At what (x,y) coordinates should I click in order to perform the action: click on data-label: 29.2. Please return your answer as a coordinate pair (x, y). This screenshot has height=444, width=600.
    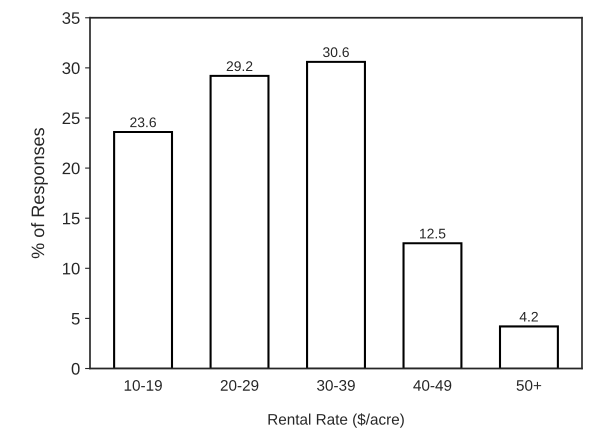
    Looking at the image, I should click on (239, 66).